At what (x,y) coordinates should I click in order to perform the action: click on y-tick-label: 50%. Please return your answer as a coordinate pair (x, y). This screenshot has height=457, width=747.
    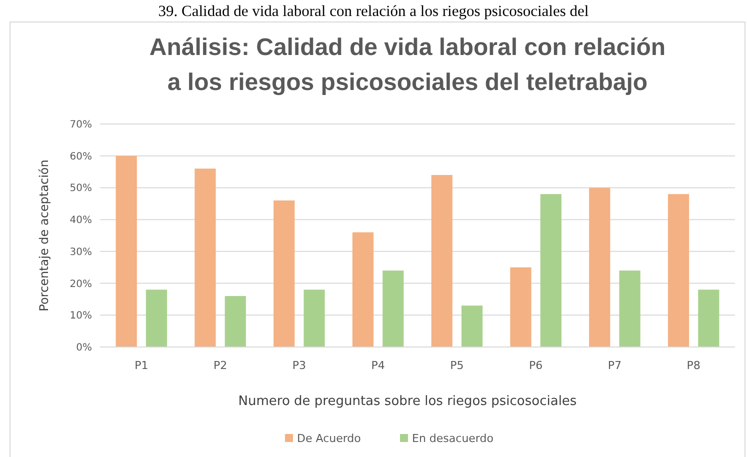
    Looking at the image, I should click on (81, 188).